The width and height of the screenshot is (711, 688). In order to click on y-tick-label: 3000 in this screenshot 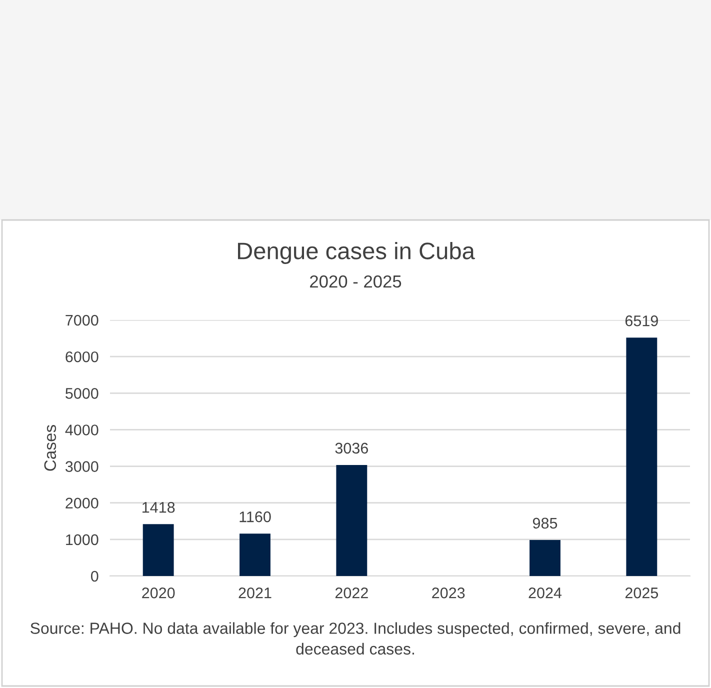, I will do `click(81, 466)`.